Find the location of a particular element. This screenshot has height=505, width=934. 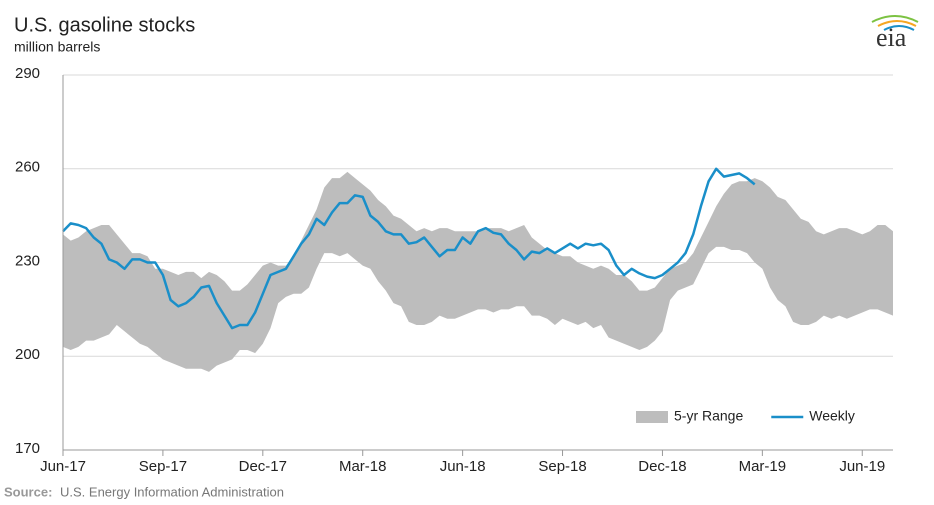

x-tick-label: Sep-17 is located at coordinates (163, 466).